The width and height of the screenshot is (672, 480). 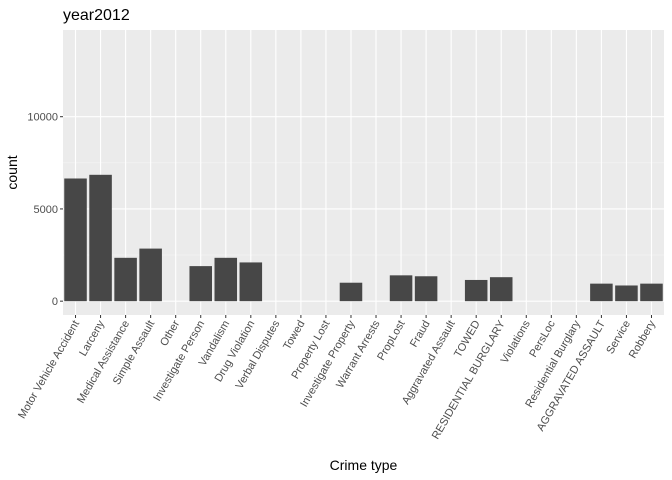 What do you see at coordinates (364, 465) in the screenshot?
I see `x-axis-title: Crime type` at bounding box center [364, 465].